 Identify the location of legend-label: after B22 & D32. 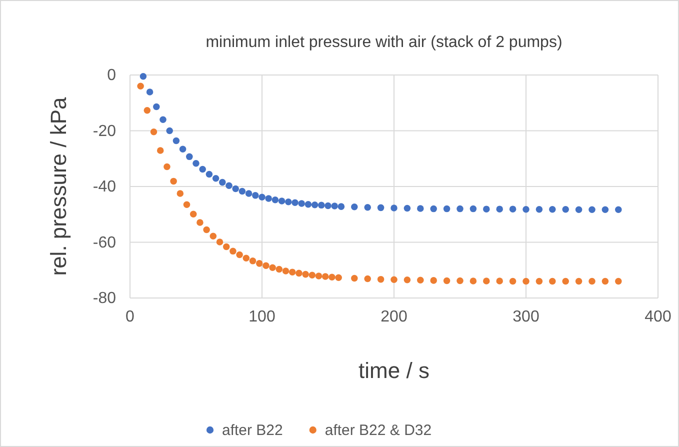
(378, 430).